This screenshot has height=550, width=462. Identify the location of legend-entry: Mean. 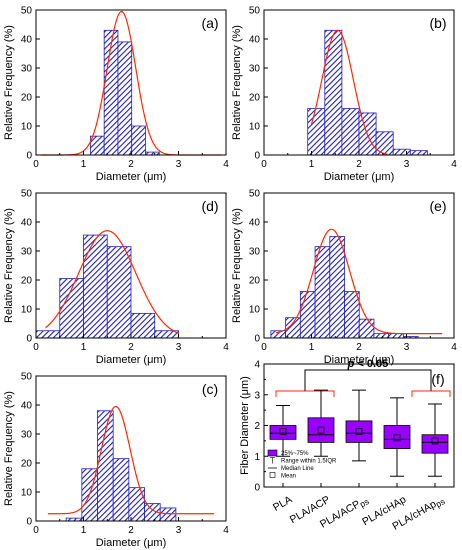
(288, 477).